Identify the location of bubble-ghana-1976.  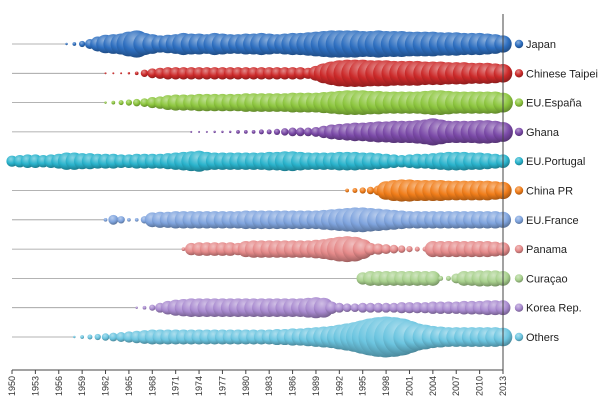
(214, 132).